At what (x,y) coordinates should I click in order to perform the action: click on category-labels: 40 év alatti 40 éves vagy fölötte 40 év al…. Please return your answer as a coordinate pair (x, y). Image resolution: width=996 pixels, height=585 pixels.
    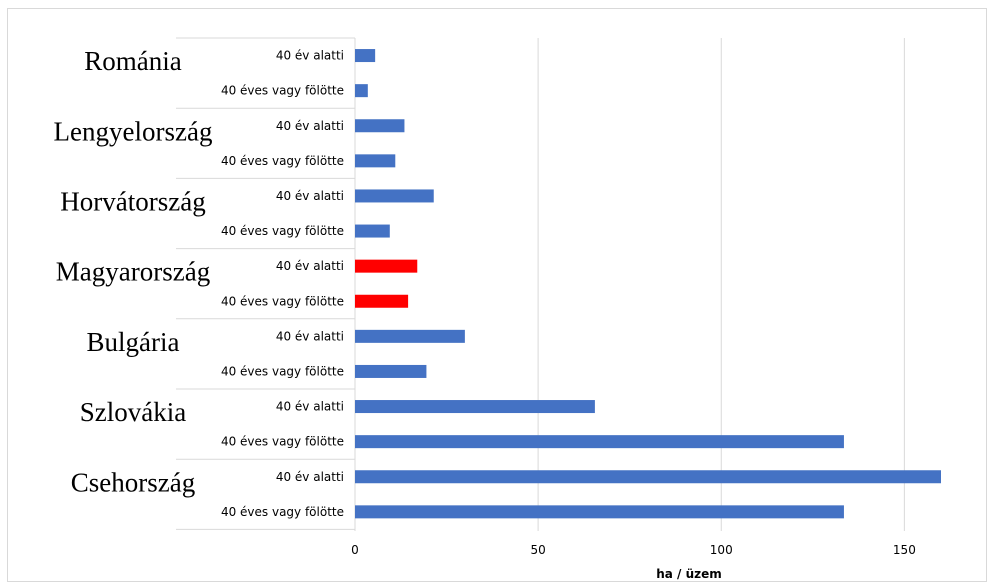
    Looking at the image, I should click on (282, 284).